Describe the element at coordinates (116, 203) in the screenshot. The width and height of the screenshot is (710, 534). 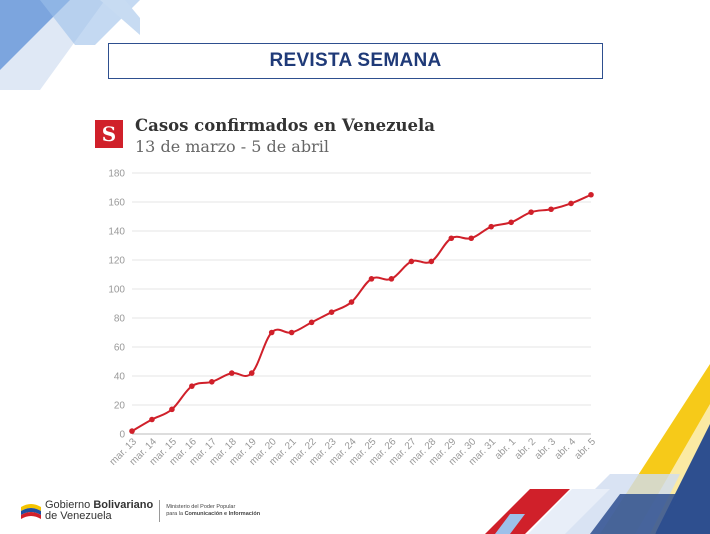
I see `y-tick-label: 160` at that location.